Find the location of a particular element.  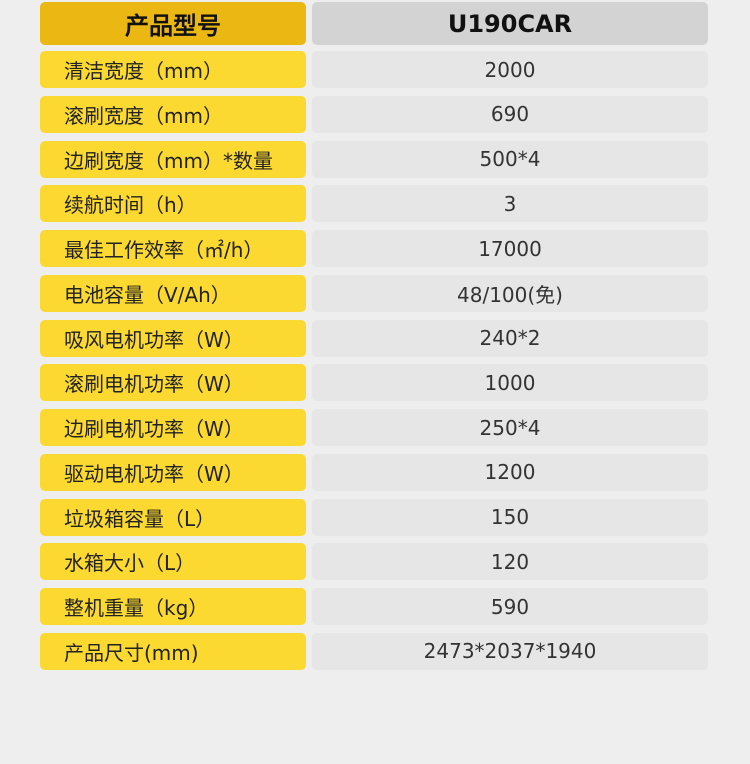

spec-value: 1000 is located at coordinates (510, 383).